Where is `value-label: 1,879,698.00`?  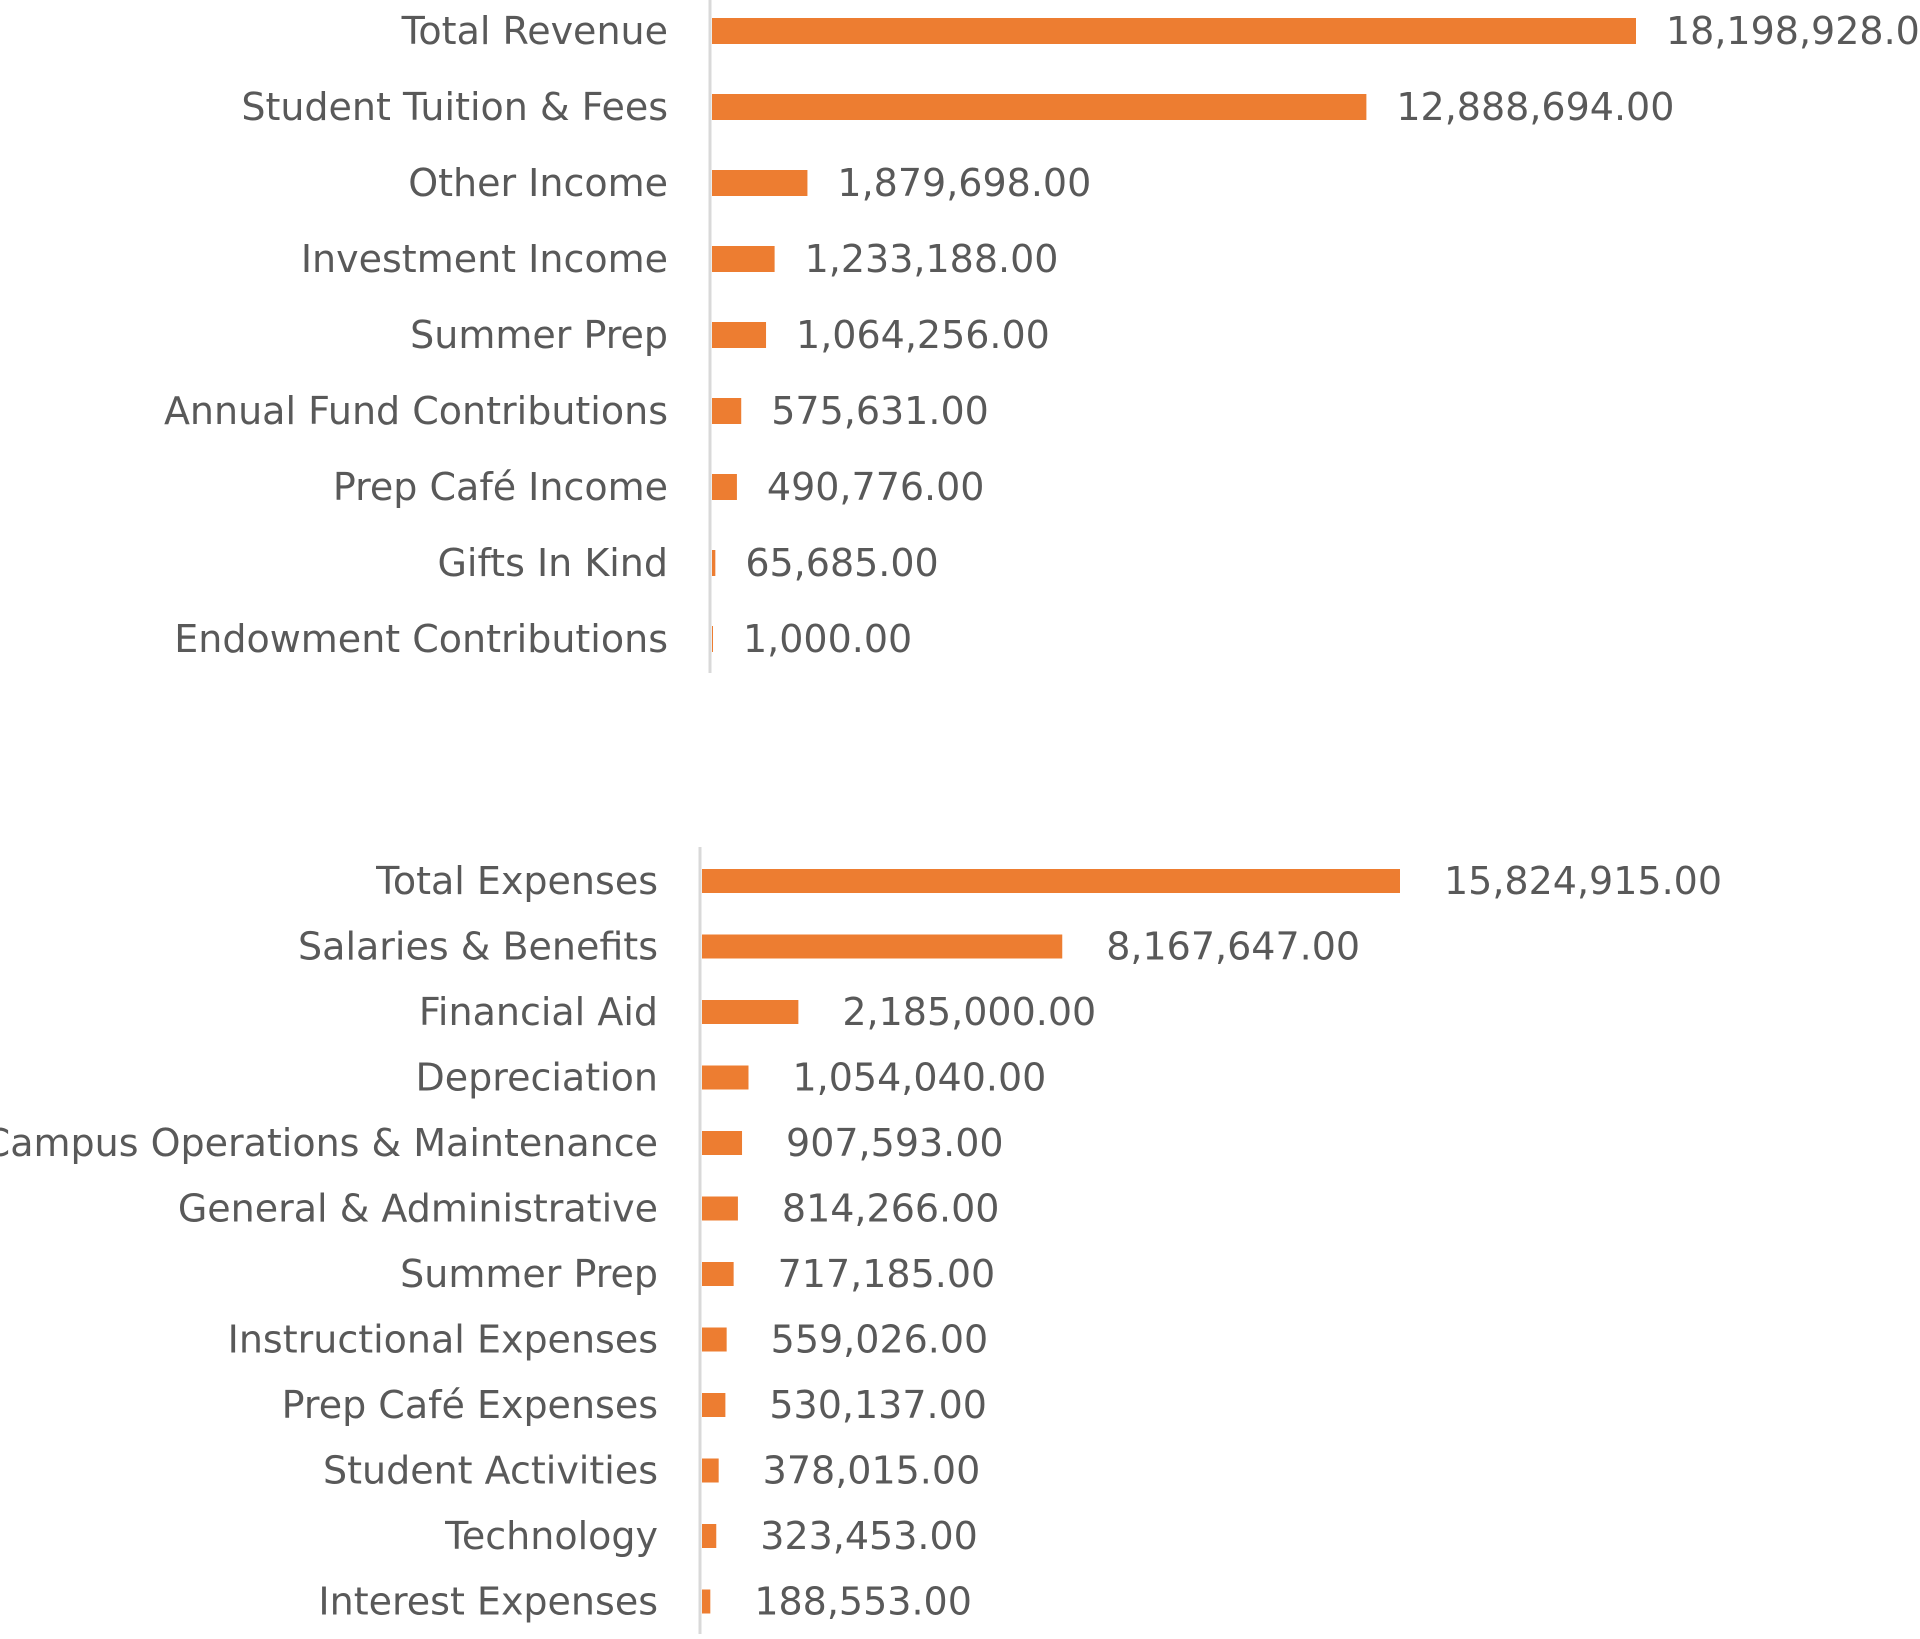 value-label: 1,879,698.00 is located at coordinates (964, 183).